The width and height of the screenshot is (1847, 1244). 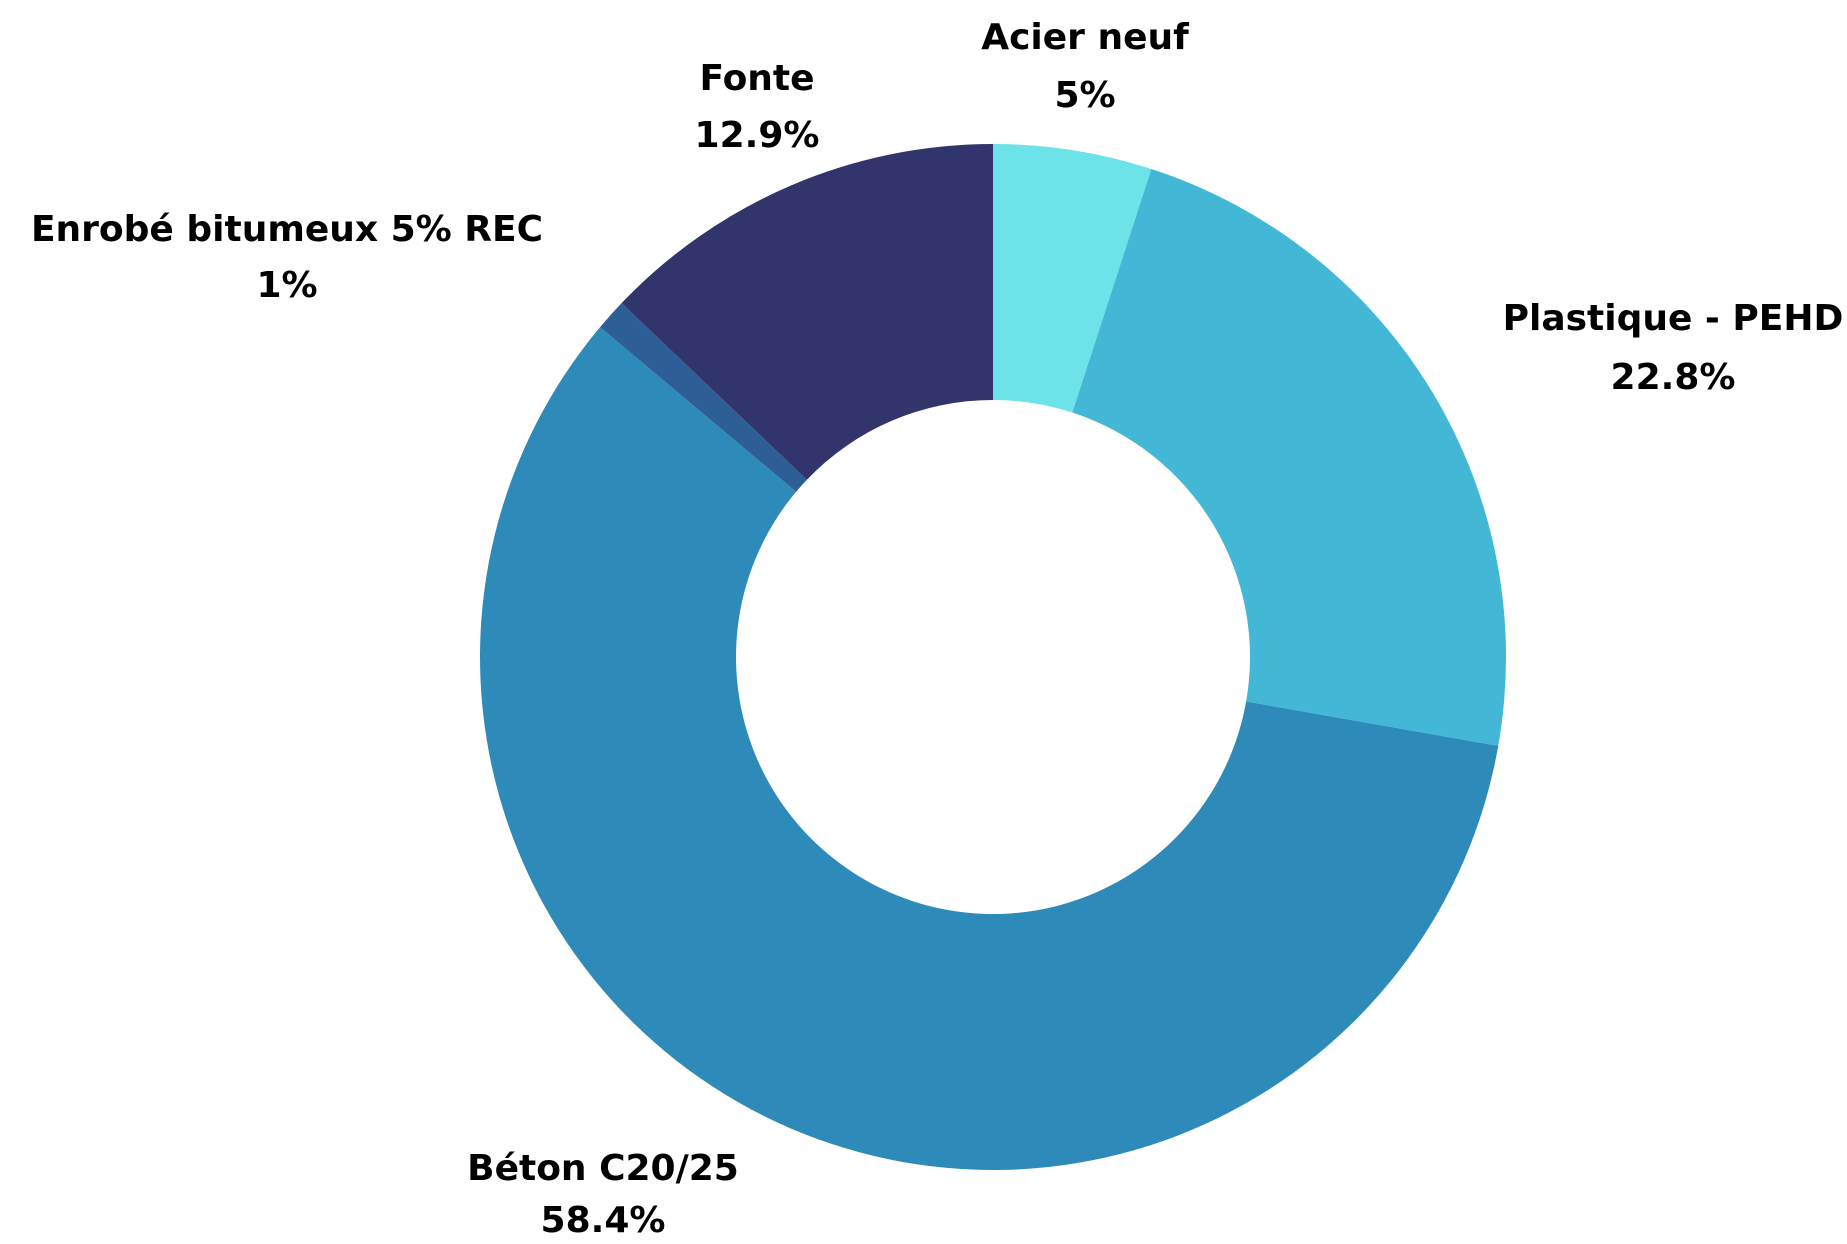 I want to click on slice-label: Béton C20/25, so click(x=603, y=1168).